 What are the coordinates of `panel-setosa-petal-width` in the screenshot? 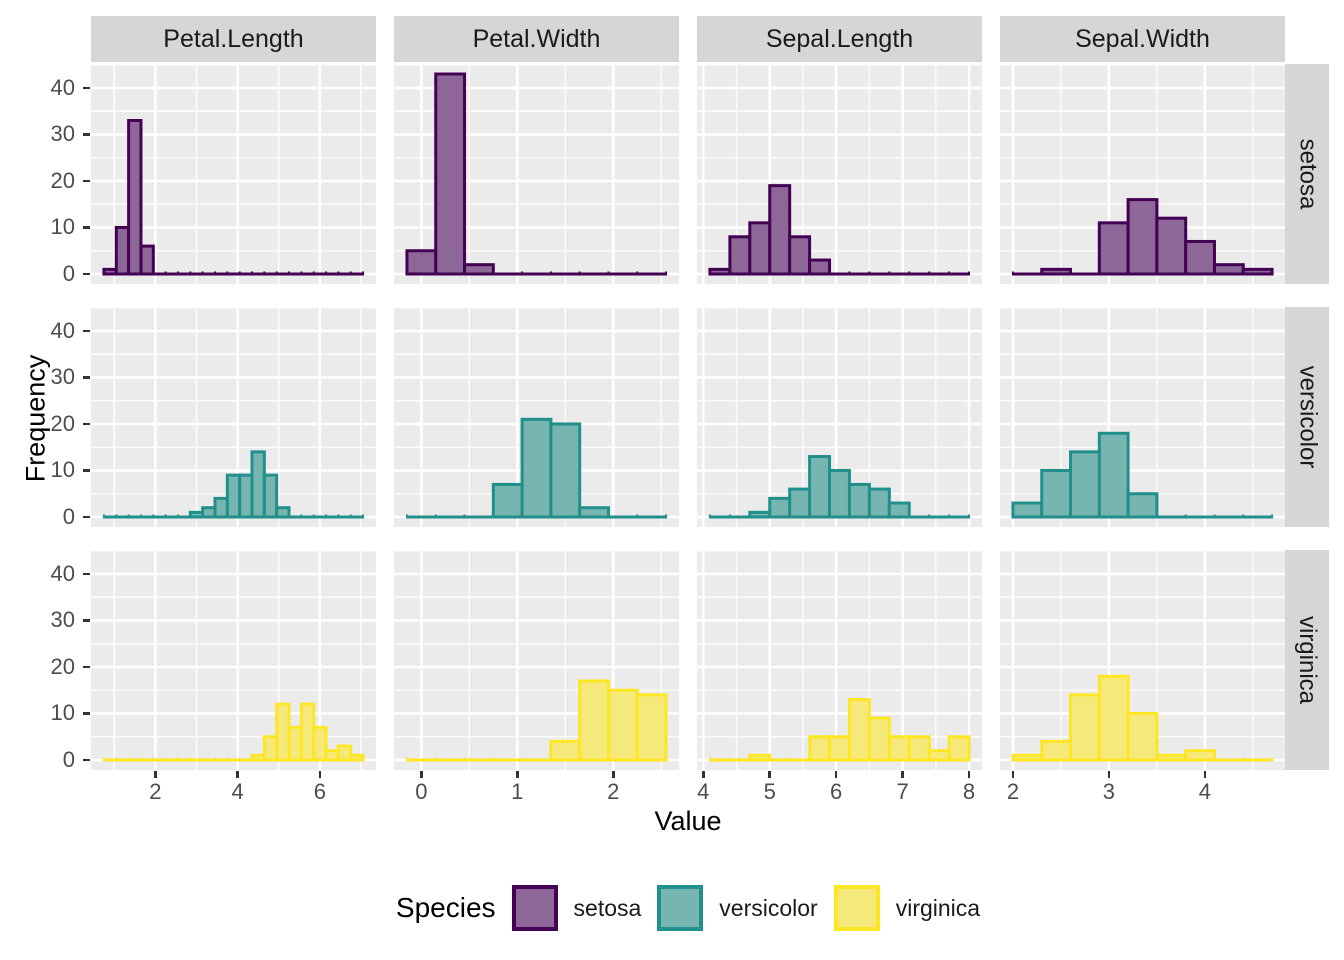 It's located at (536, 174).